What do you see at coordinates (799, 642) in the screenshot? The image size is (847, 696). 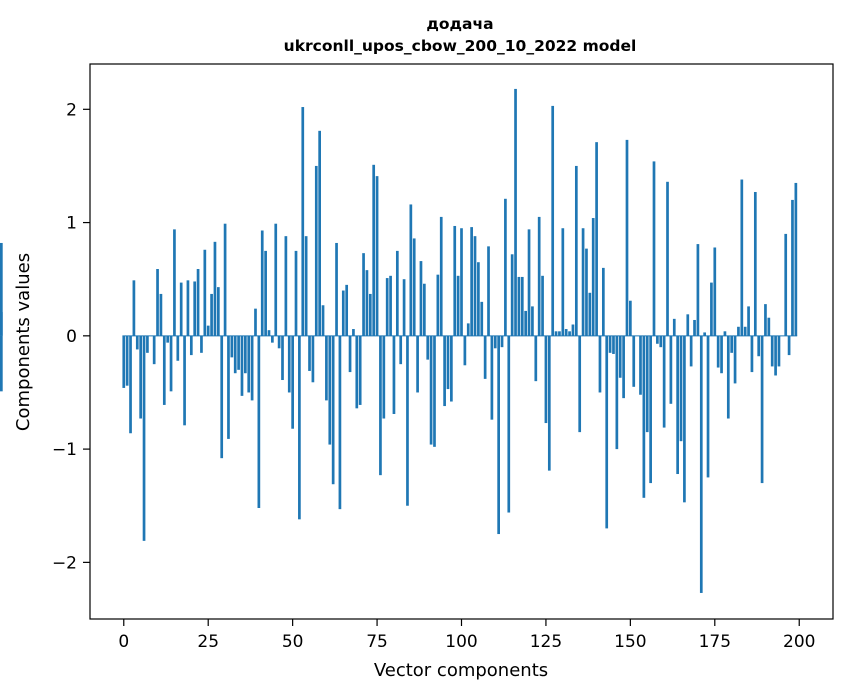 I see `x-tick-label: 200` at bounding box center [799, 642].